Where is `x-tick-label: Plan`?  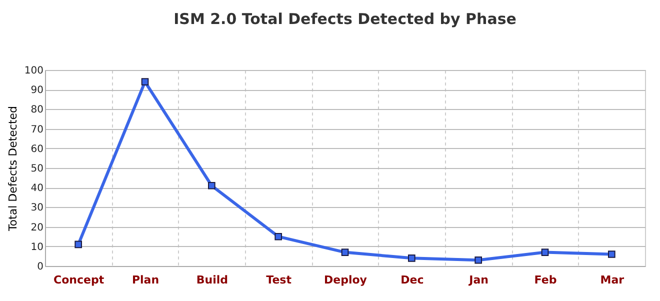 x-tick-label: Plan is located at coordinates (146, 280).